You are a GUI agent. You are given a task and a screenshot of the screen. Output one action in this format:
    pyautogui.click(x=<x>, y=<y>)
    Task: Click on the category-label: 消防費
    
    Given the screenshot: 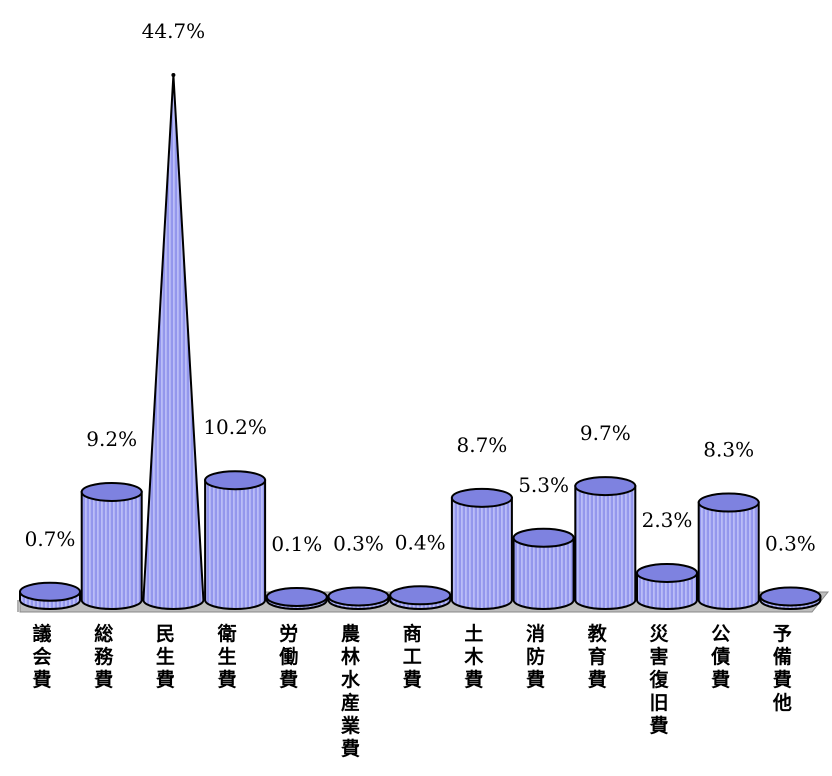 What is the action you would take?
    pyautogui.click(x=535, y=656)
    